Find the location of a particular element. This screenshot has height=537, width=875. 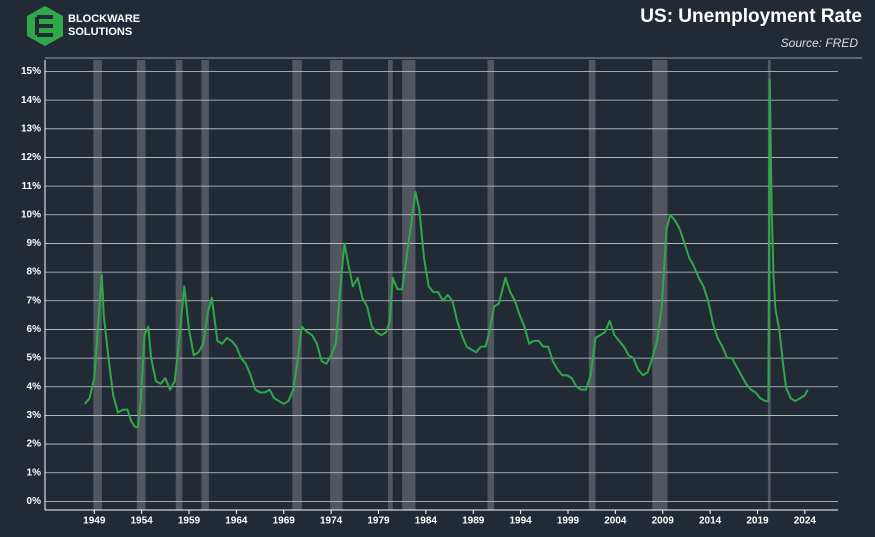

brand-line: BLOCKWARE is located at coordinates (104, 19).